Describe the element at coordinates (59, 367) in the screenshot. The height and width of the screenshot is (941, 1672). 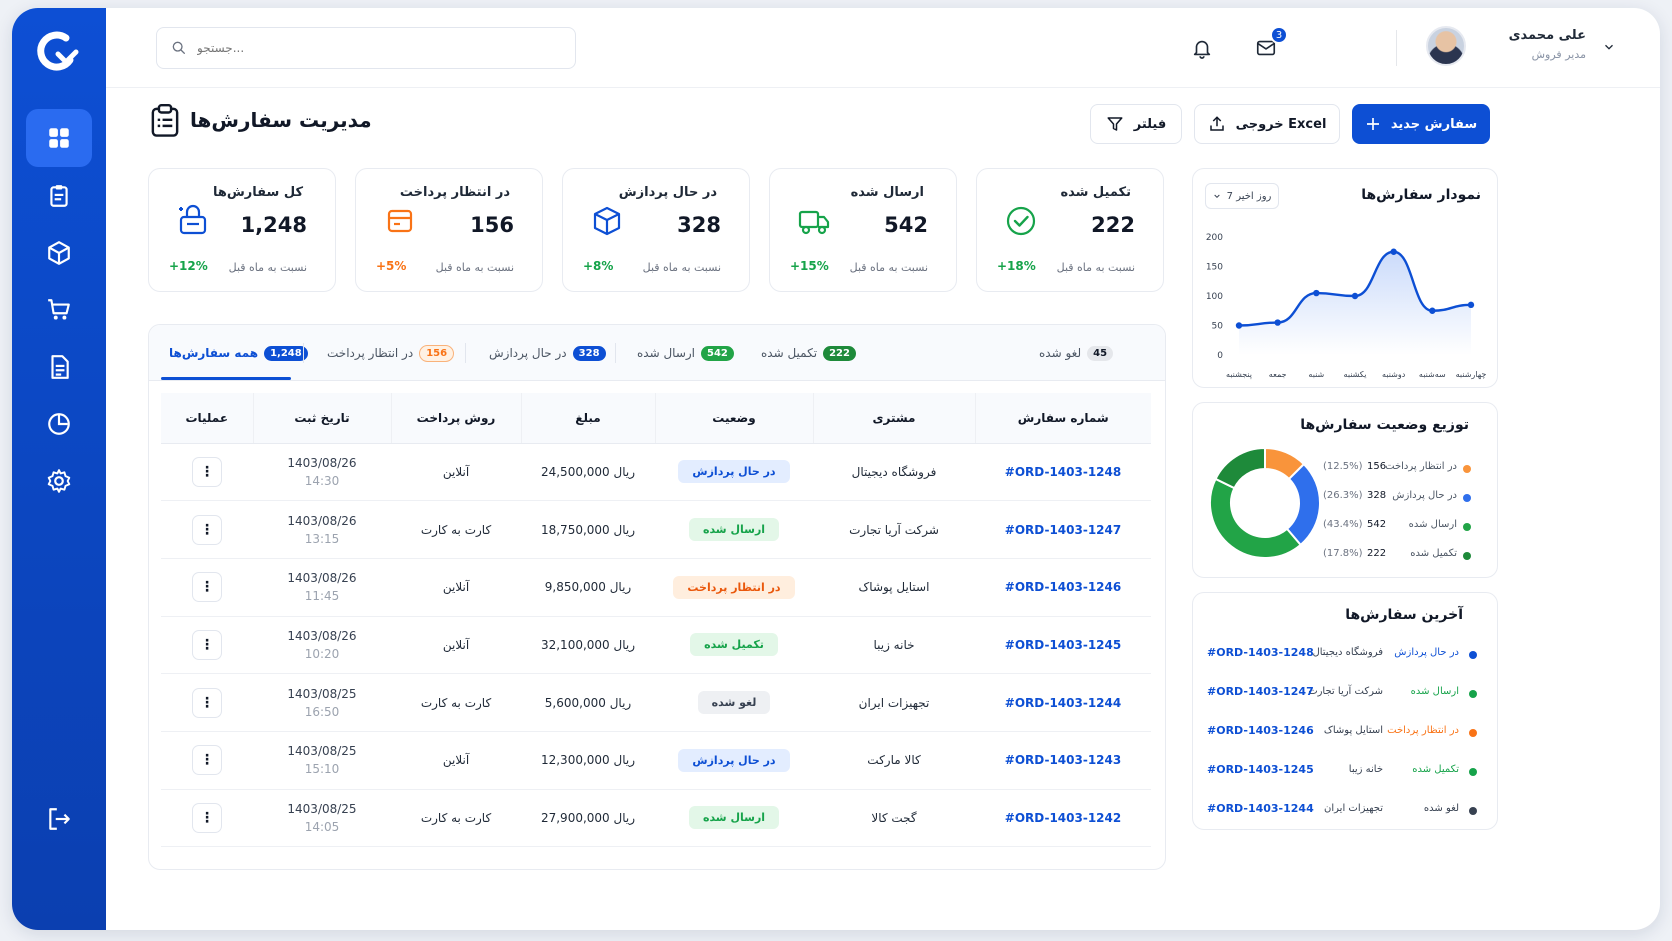
I see `nav-reports` at that location.